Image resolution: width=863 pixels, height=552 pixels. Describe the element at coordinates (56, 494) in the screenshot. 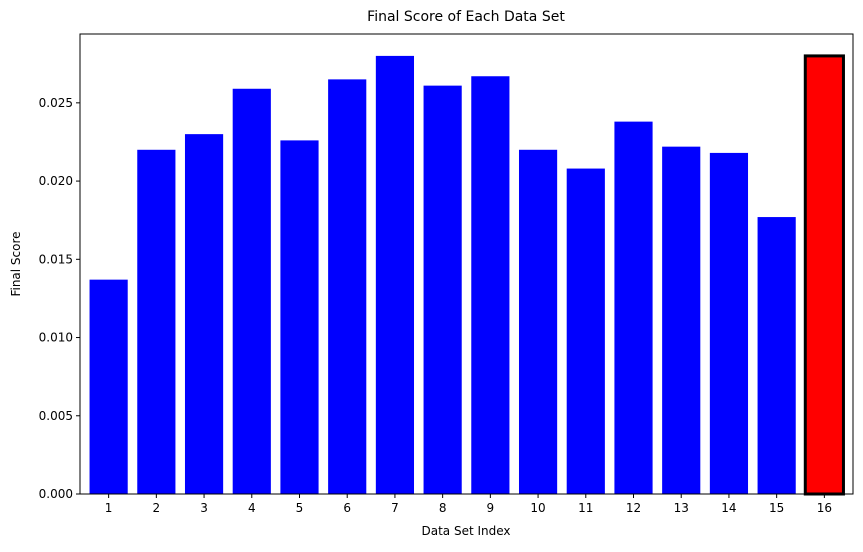

I see `y-tick-label: 0.000` at that location.